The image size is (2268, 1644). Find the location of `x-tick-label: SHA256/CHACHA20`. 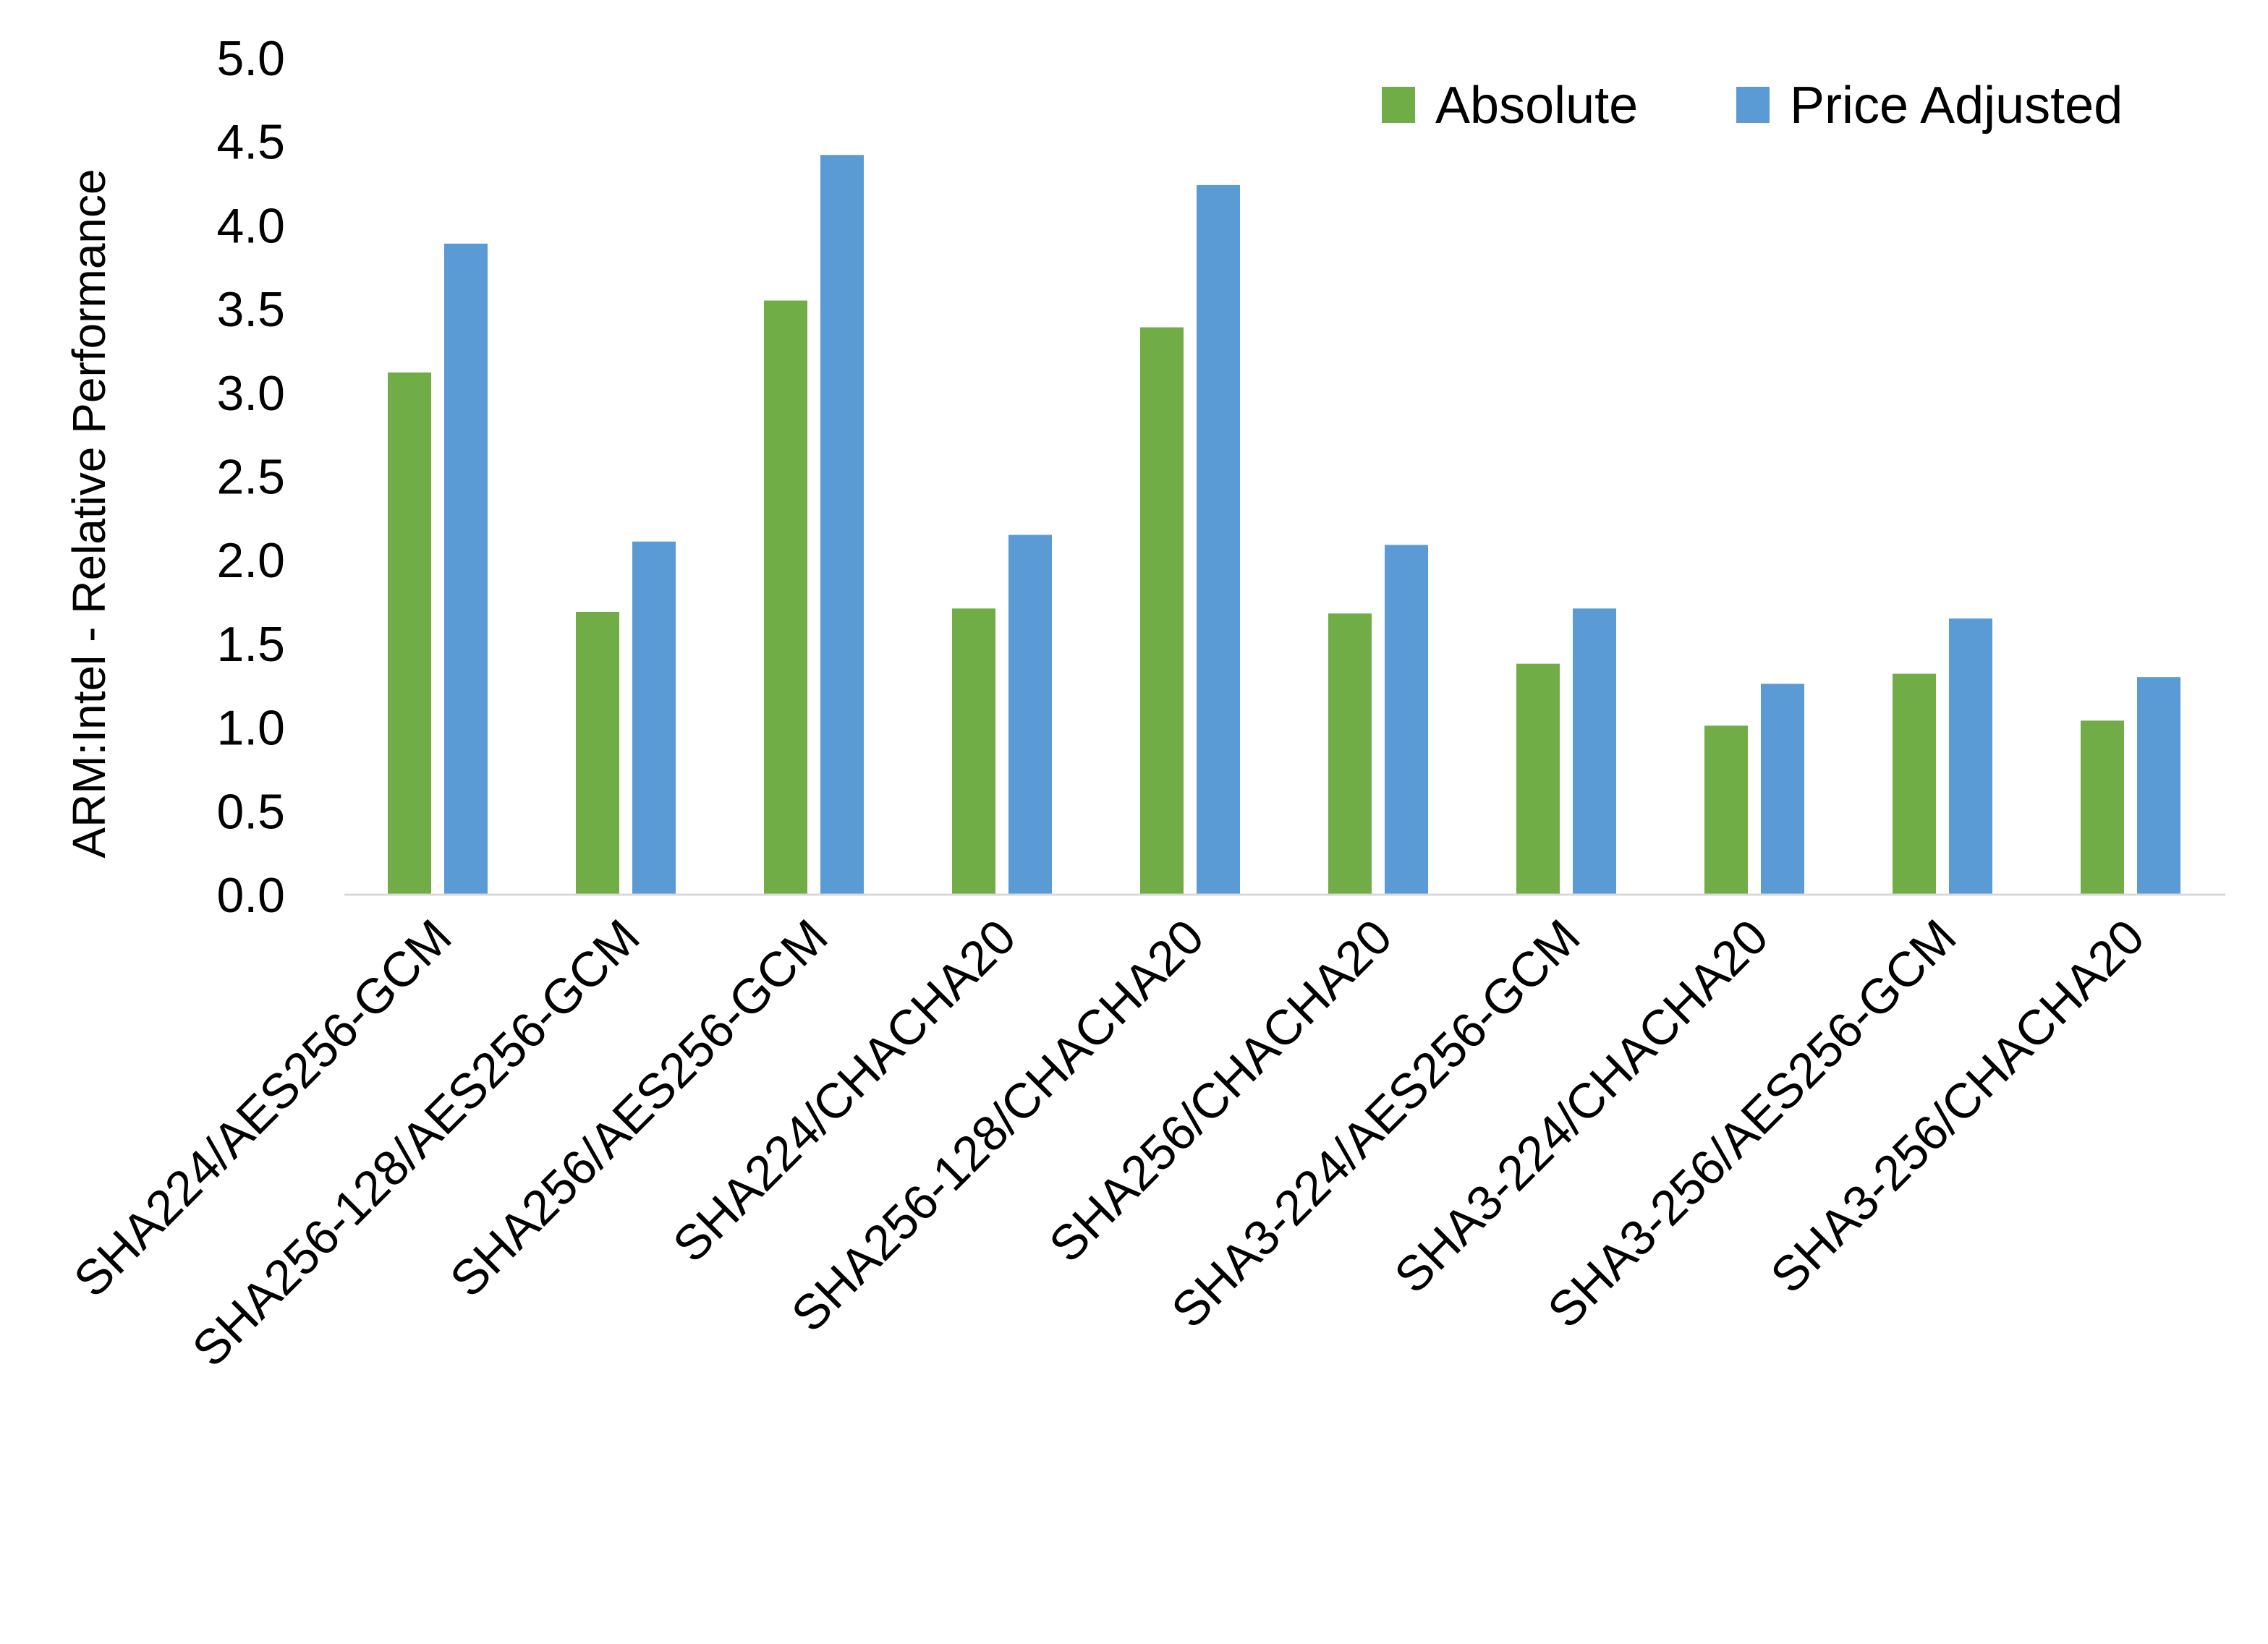

x-tick-label: SHA256/CHACHA20 is located at coordinates (1221, 1091).